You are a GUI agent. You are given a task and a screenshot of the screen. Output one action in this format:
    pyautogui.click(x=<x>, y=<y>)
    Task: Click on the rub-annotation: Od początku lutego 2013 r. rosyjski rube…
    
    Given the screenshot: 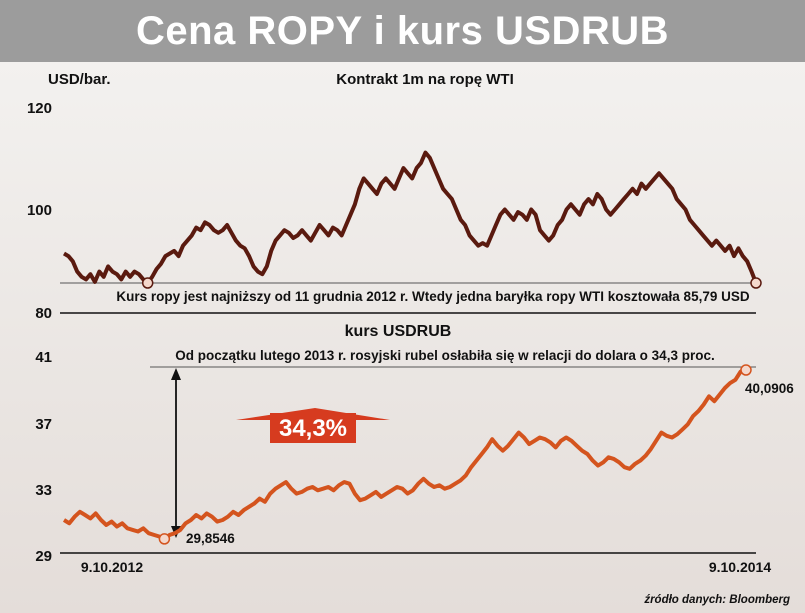 What is the action you would take?
    pyautogui.click(x=444, y=355)
    